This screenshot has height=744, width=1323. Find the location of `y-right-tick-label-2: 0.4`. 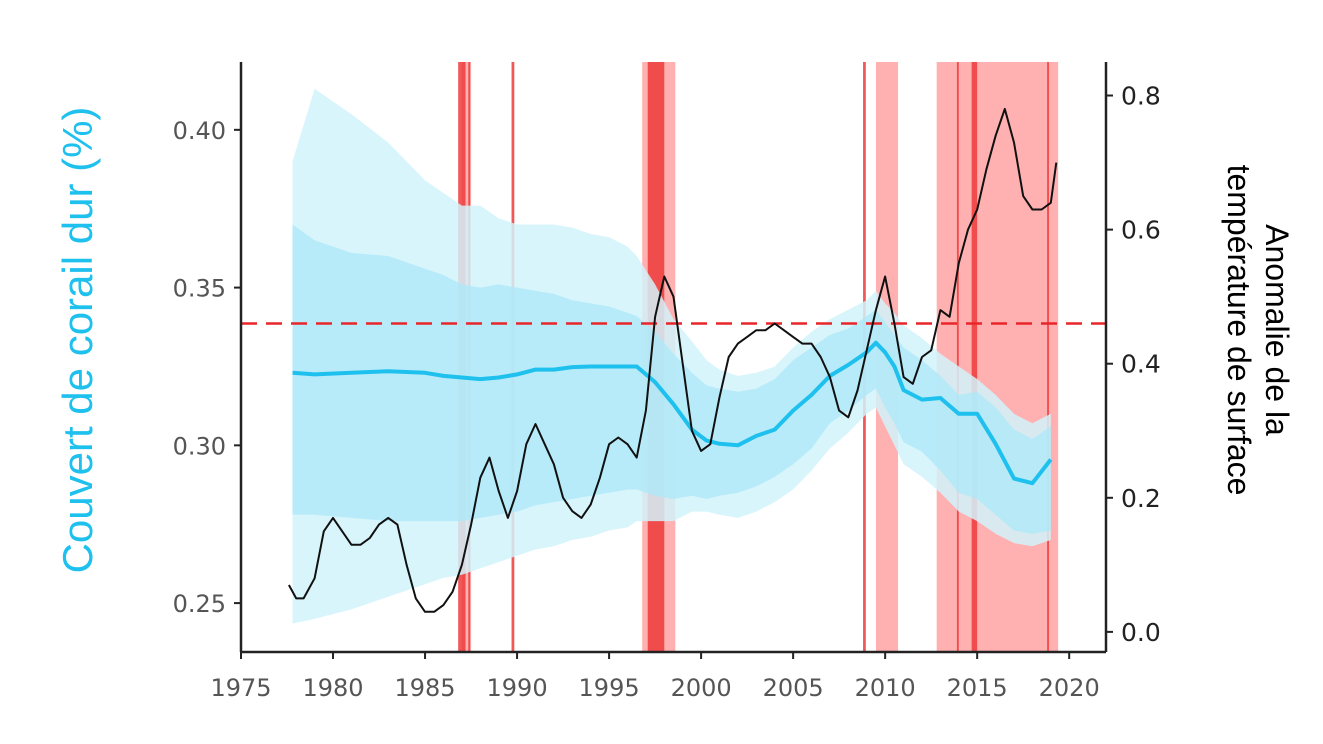

y-right-tick-label-2: 0.4 is located at coordinates (1141, 364).